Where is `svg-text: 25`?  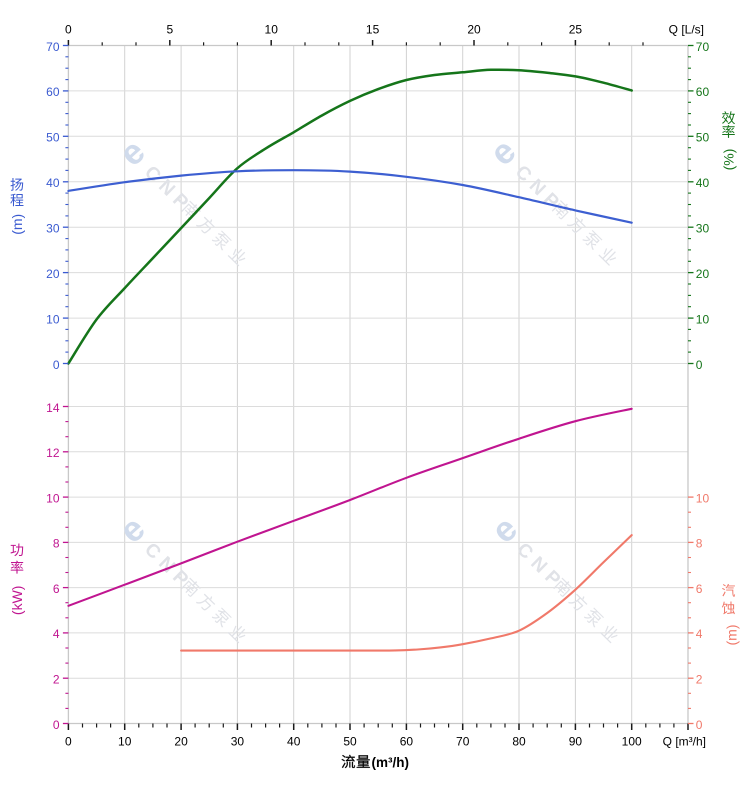
svg-text: 25 is located at coordinates (576, 30).